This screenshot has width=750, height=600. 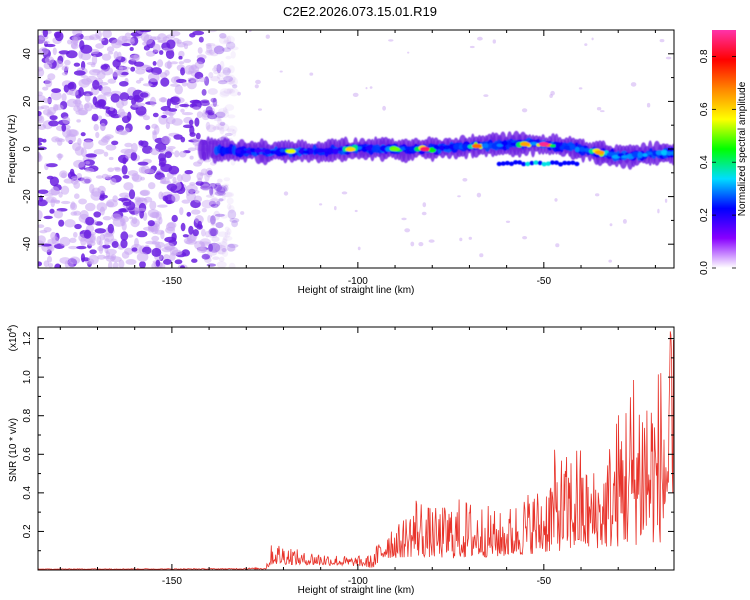 I want to click on x-tick-label: -100, so click(x=358, y=581).